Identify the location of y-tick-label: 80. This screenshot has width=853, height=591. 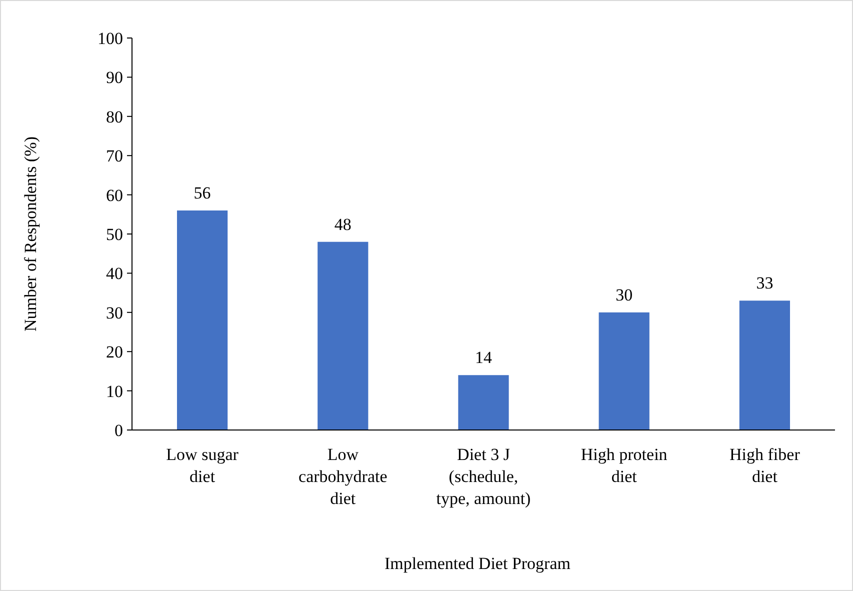
(114, 116).